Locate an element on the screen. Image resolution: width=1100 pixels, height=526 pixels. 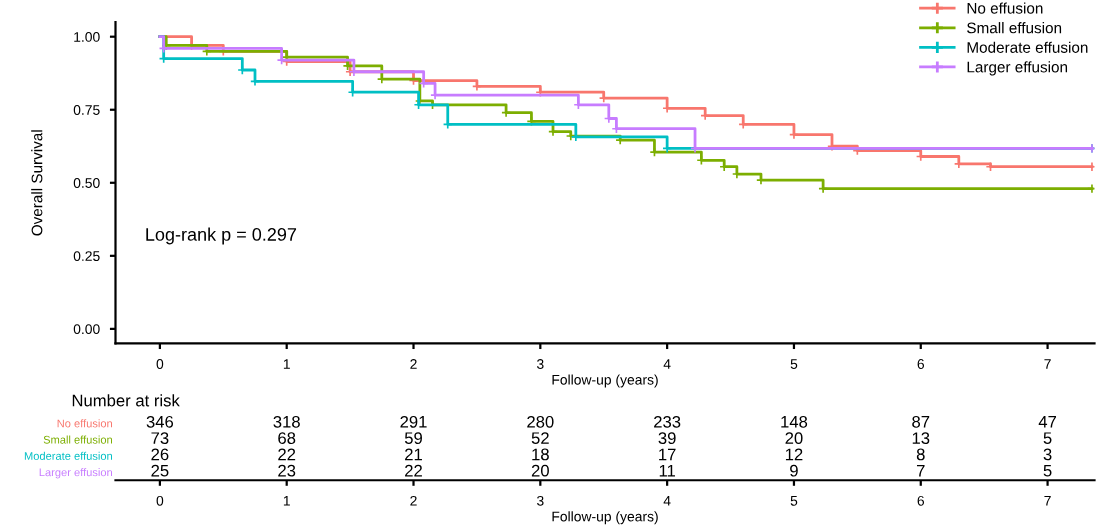
data-label: 148 is located at coordinates (794, 421).